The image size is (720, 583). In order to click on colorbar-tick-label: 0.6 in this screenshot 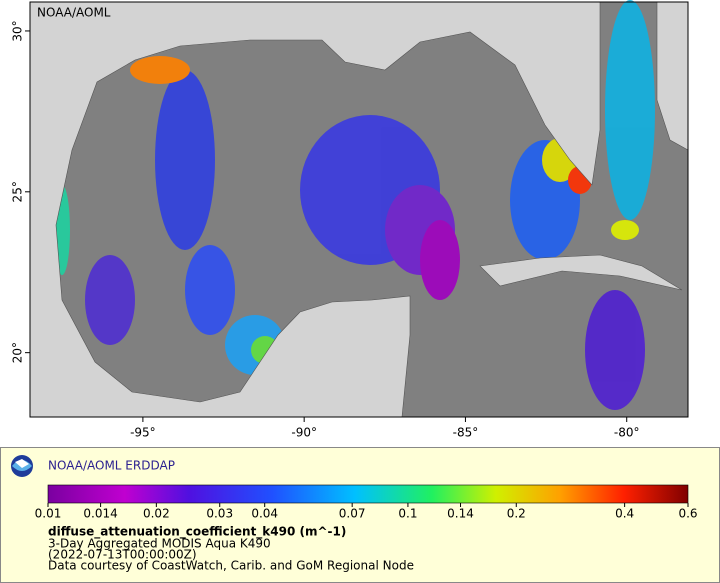, I will do `click(687, 514)`.